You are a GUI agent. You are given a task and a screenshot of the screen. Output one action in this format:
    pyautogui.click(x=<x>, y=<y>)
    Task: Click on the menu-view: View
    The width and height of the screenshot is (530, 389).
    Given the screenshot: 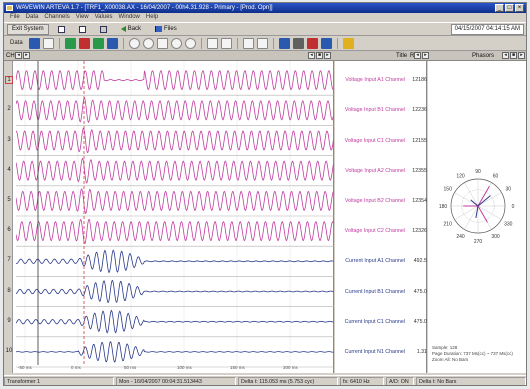 What is the action you would take?
    pyautogui.click(x=82, y=17)
    